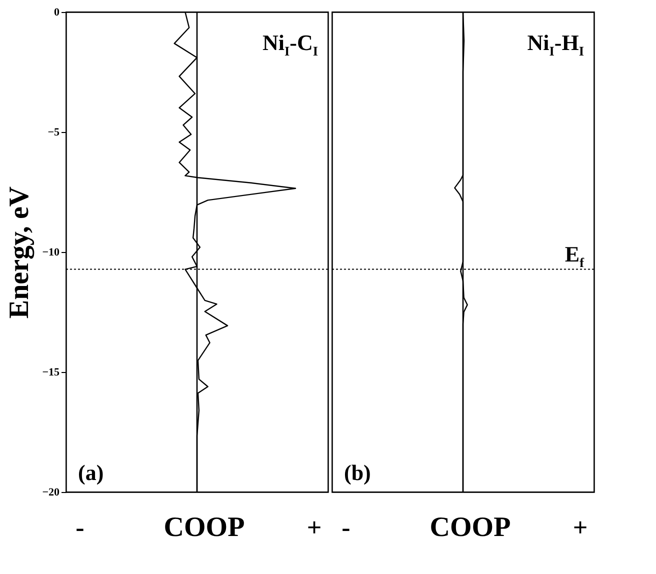 This screenshot has width=656, height=574. Describe the element at coordinates (91, 472) in the screenshot. I see `text: (a)` at that location.